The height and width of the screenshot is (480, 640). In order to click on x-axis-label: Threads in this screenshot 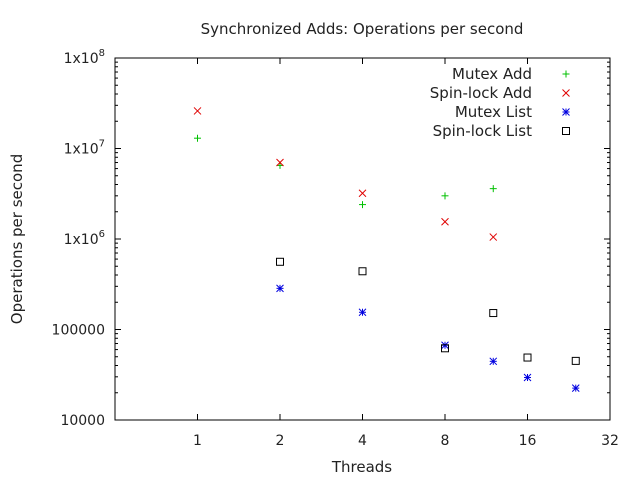, I will do `click(361, 467)`.